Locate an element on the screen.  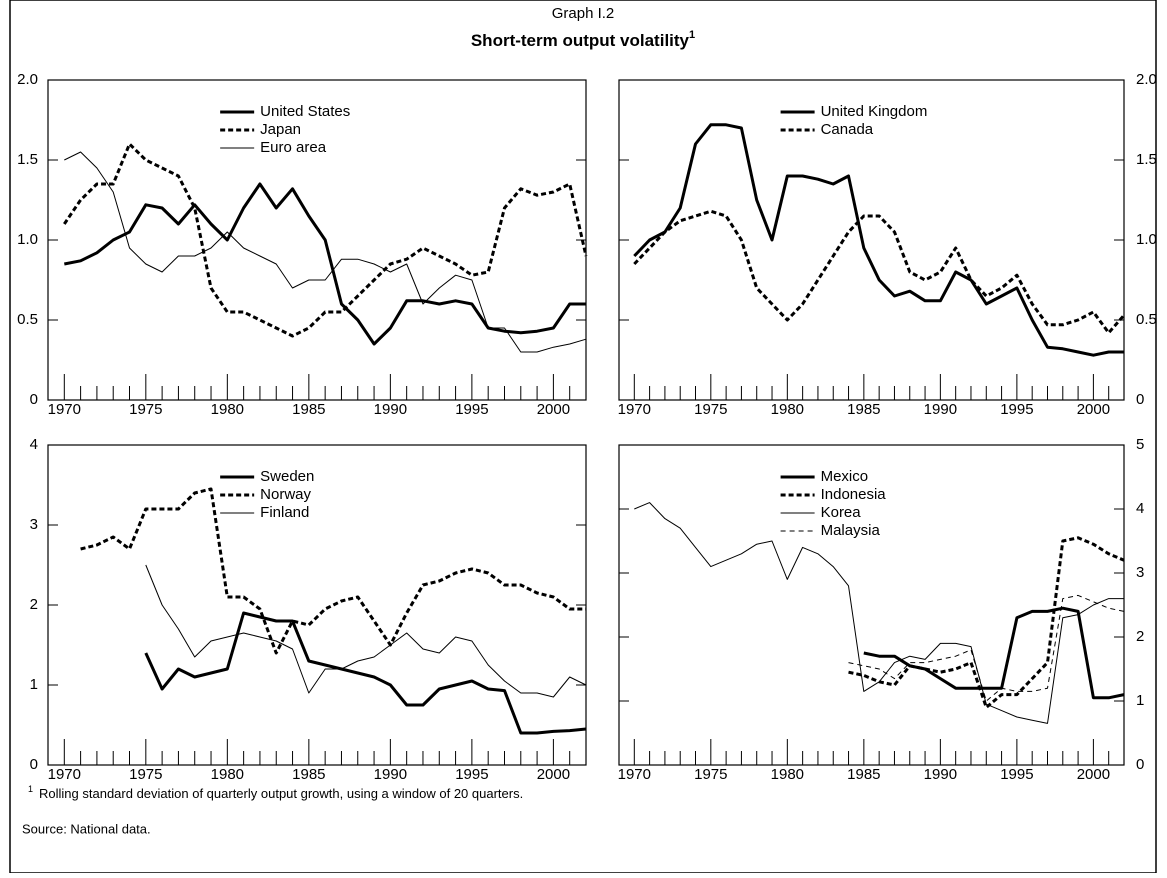
legend-label: Japan is located at coordinates (280, 129).